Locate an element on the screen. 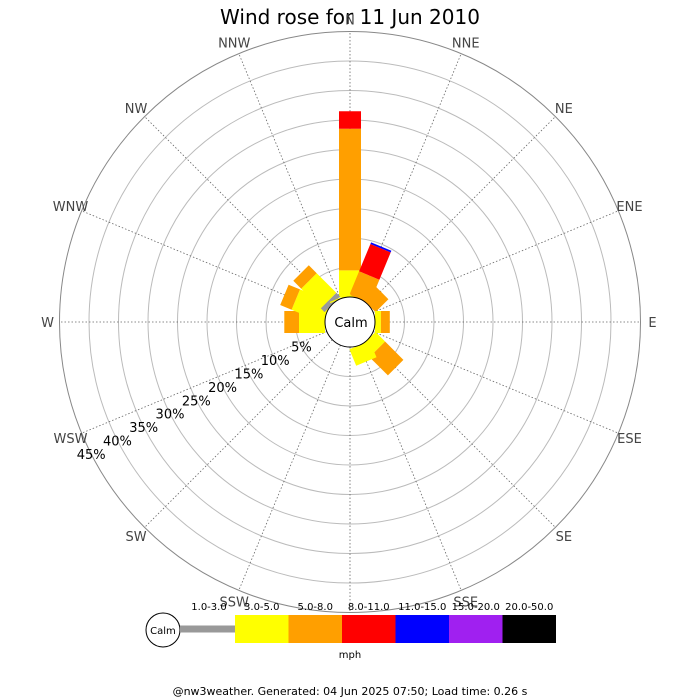 Image resolution: width=700 pixels, height=700 pixels. spoke-nw is located at coordinates (238, 210).